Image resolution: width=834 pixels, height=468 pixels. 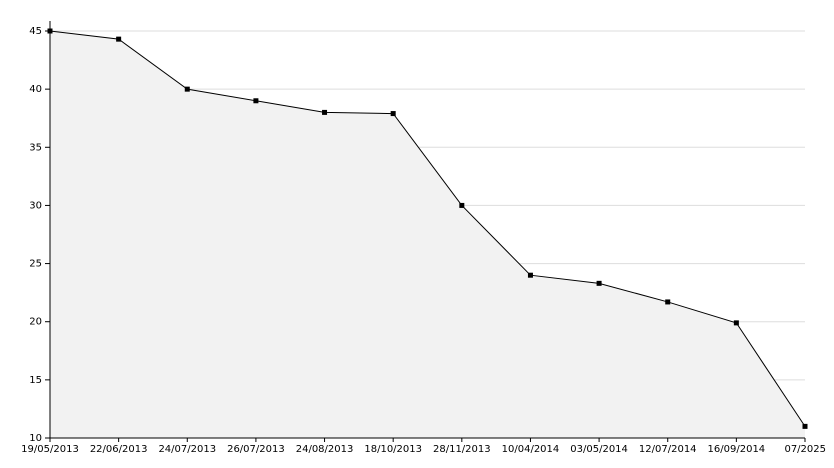 I want to click on y-tick-label: 25, so click(x=35, y=264).